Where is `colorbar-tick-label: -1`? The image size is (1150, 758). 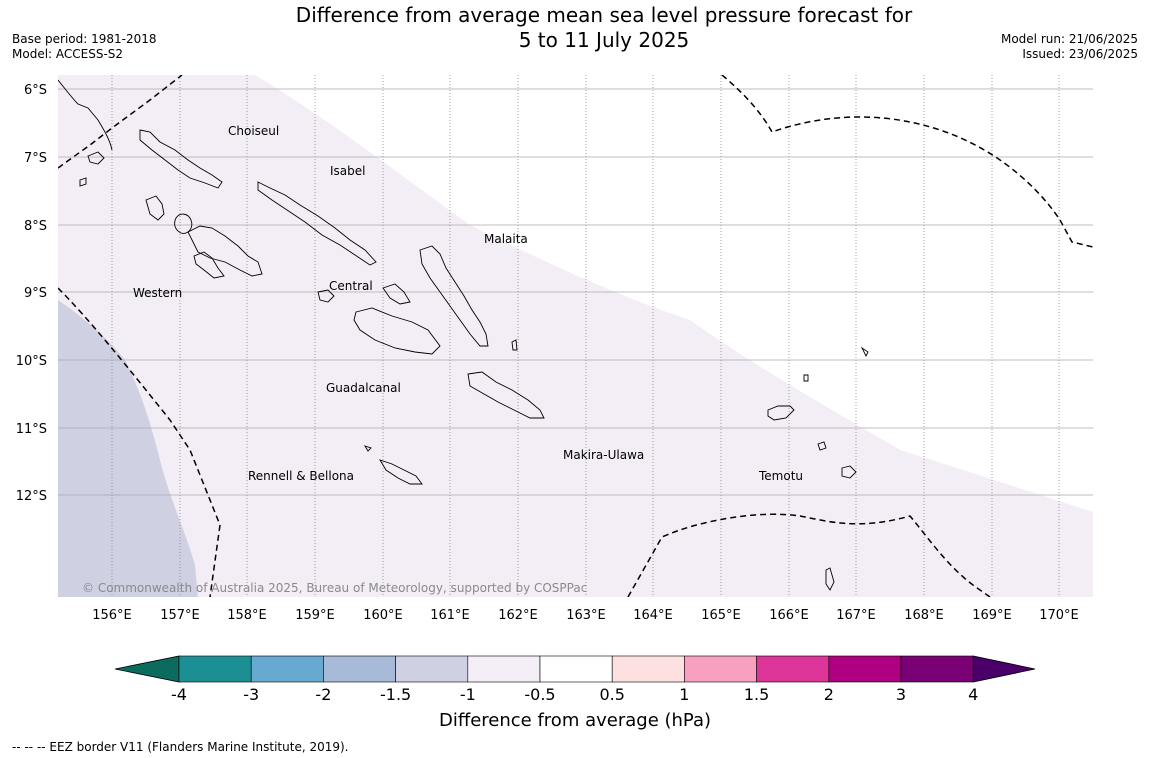
colorbar-tick-label: -1 is located at coordinates (468, 694).